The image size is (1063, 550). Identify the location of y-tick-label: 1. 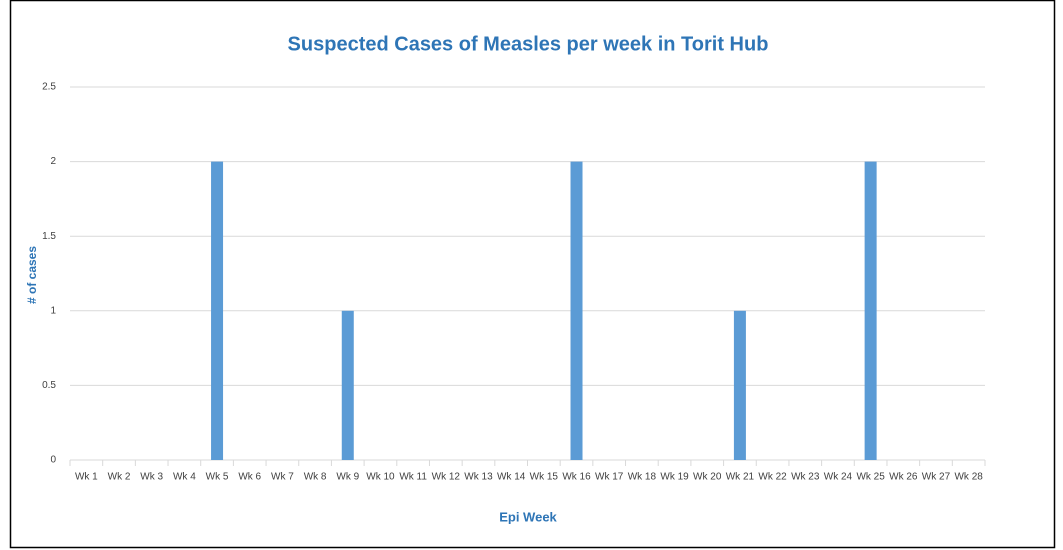
(53, 310).